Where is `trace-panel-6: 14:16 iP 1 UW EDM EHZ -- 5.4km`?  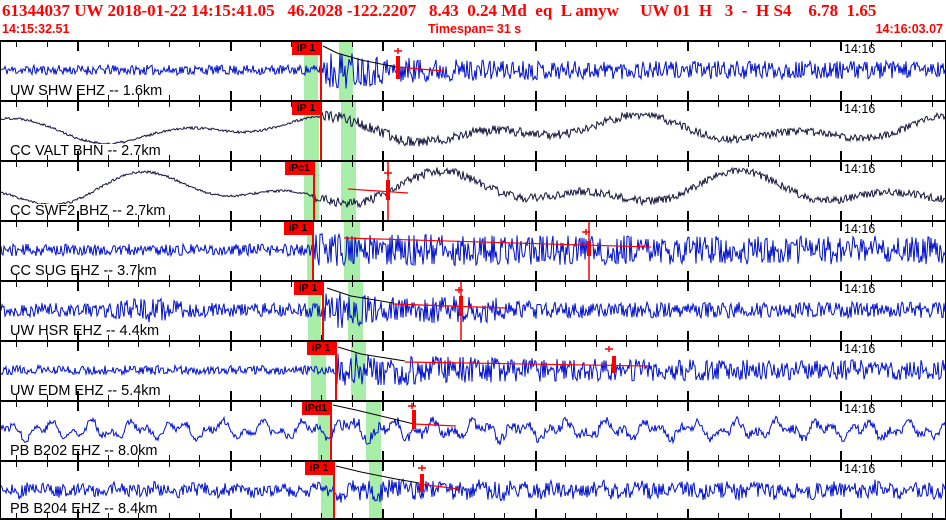
trace-panel-6: 14:16 iP 1 UW EDM EHZ -- 5.4km is located at coordinates (473, 370).